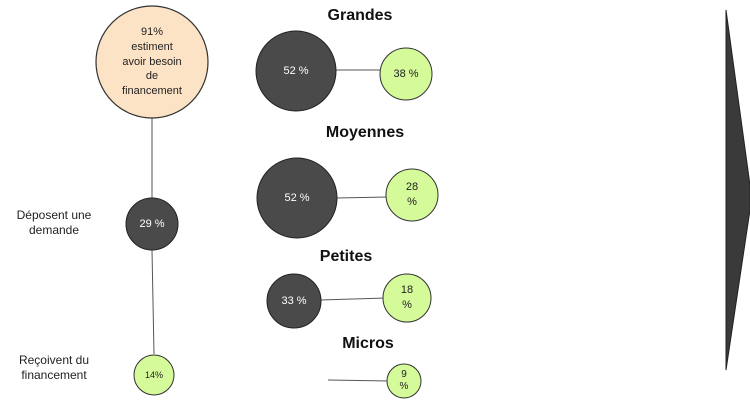 This screenshot has height=403, width=750. What do you see at coordinates (404, 374) in the screenshot?
I see `micros-receive-line1: 9` at bounding box center [404, 374].